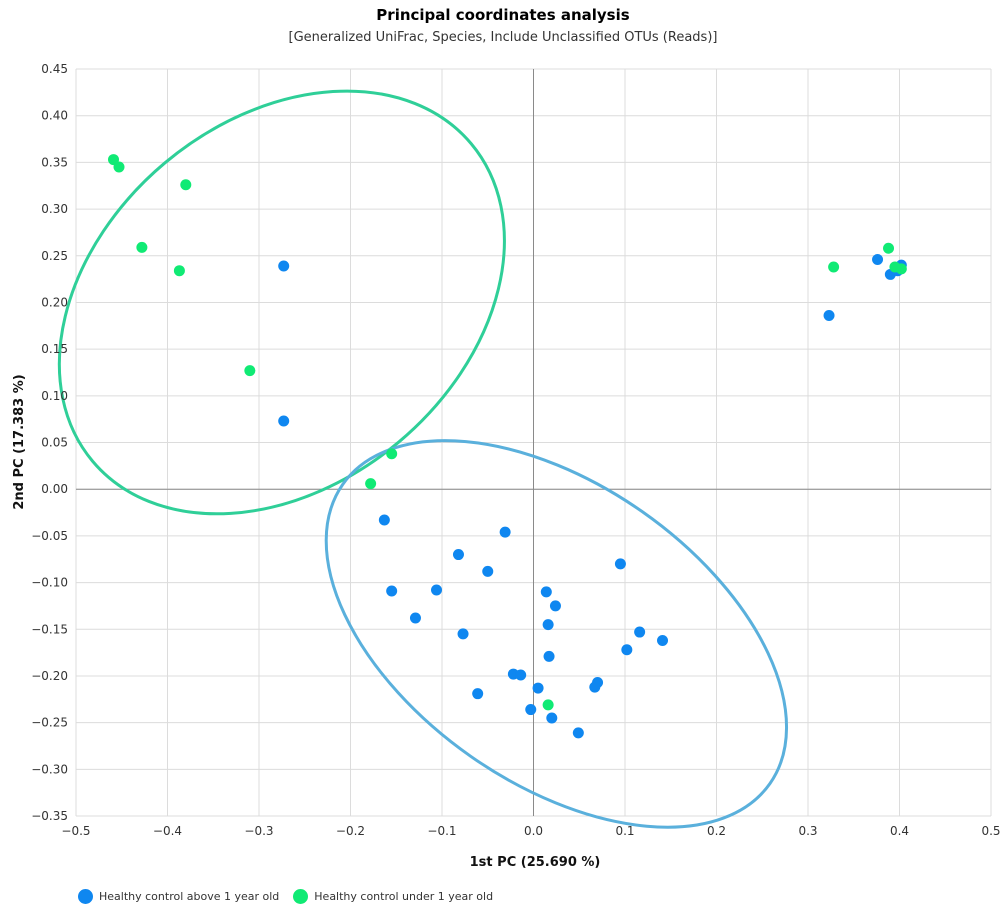 The height and width of the screenshot is (910, 1006). I want to click on y-tick-0-25: 0.25, so click(54, 256).